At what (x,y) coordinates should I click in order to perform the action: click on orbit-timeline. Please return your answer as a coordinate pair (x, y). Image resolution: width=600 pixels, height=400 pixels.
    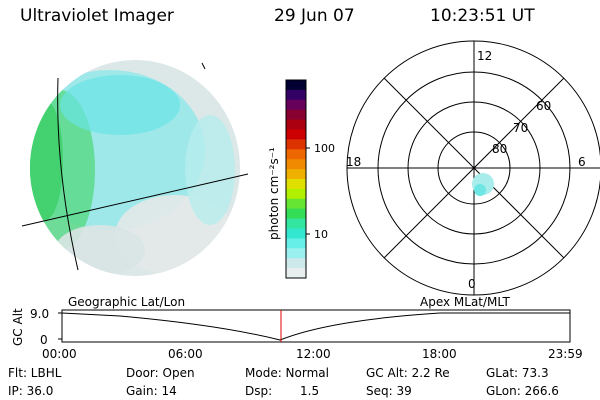
    Looking at the image, I should click on (314, 326).